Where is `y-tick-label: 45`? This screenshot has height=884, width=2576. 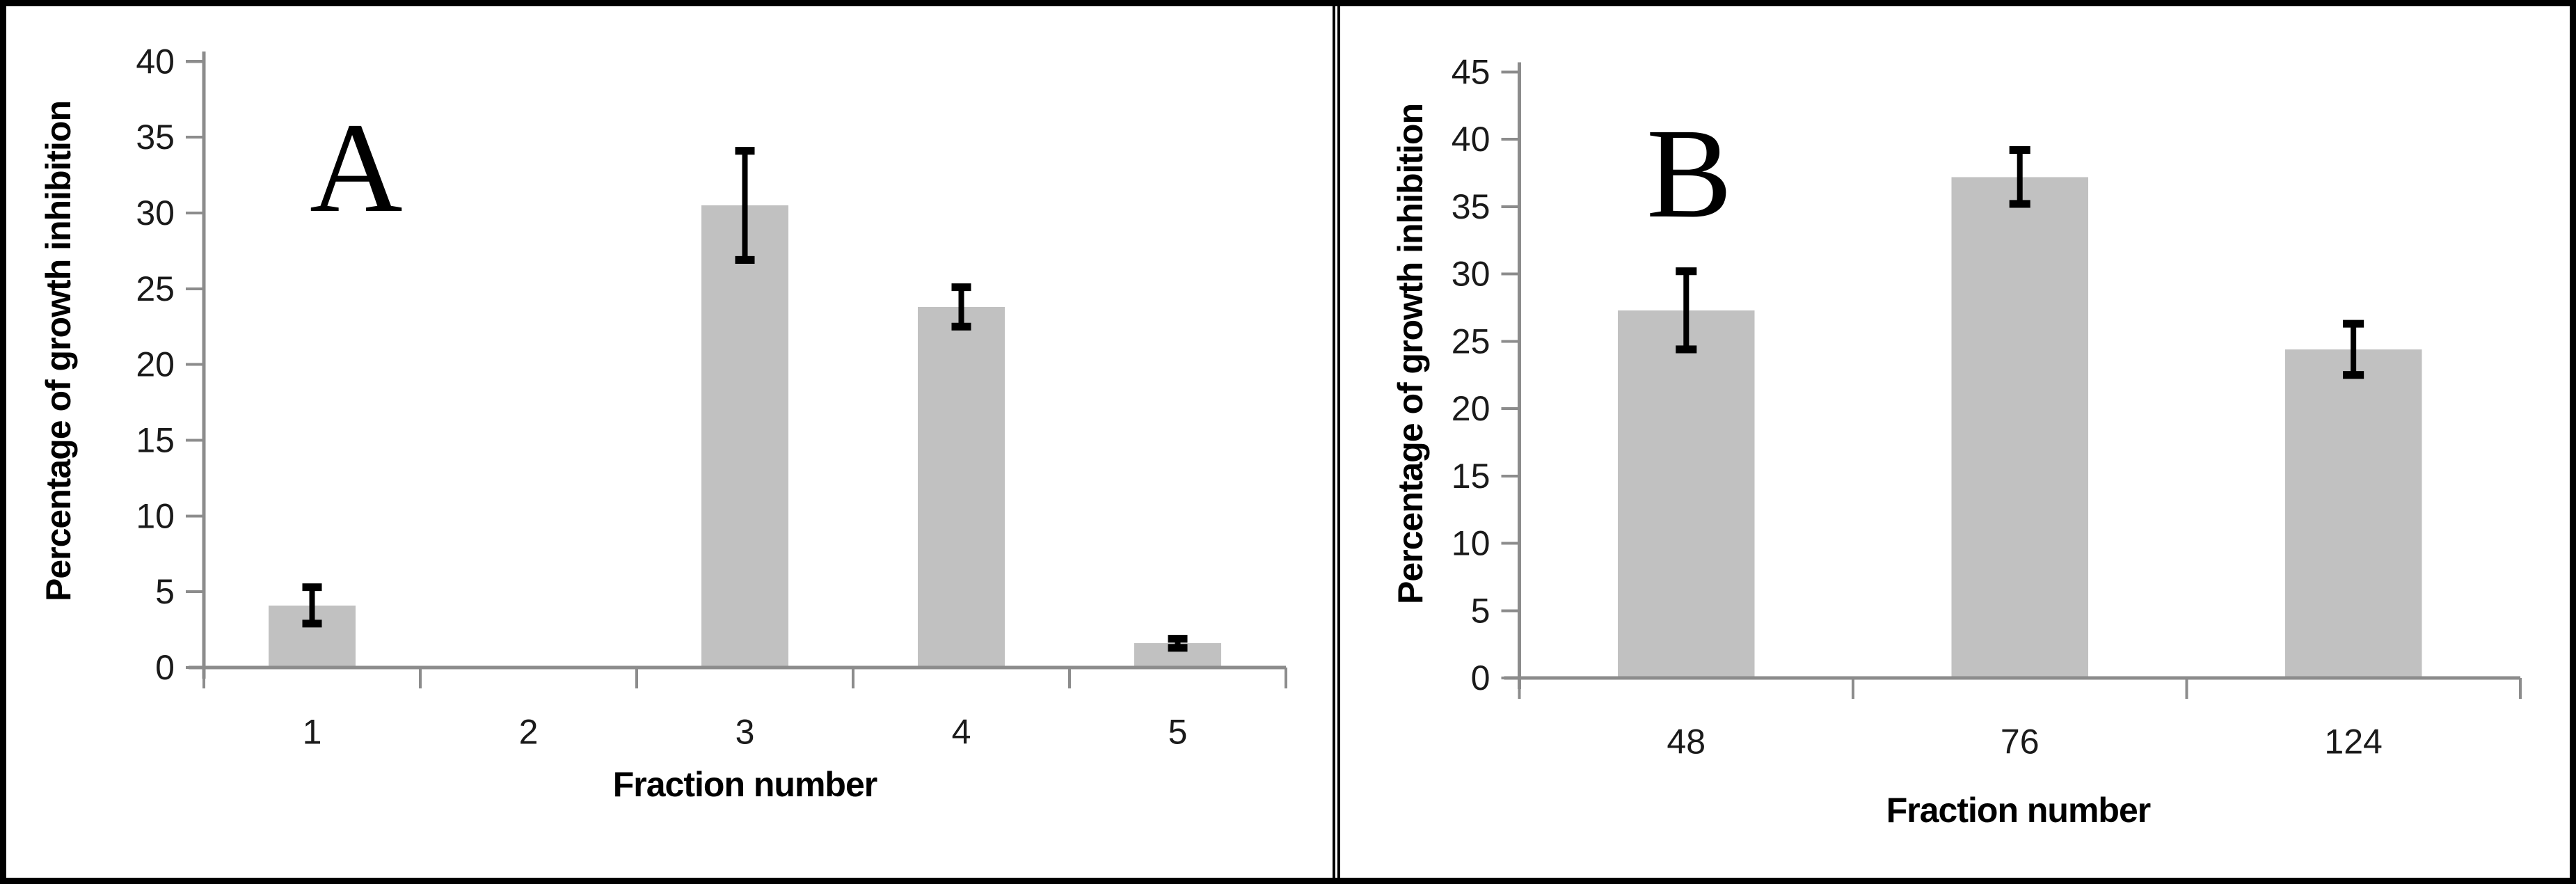
y-tick-label: 45 is located at coordinates (1471, 71).